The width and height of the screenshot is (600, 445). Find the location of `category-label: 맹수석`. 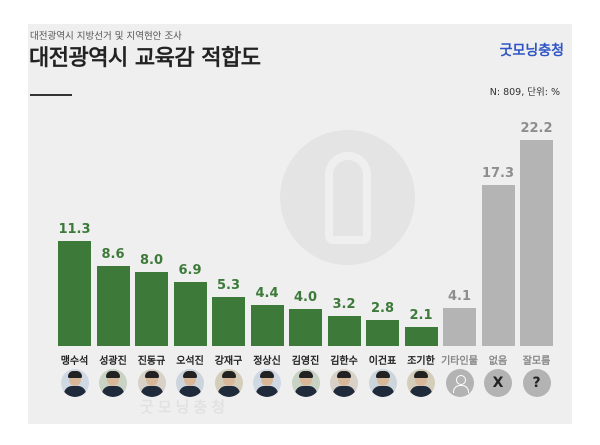

category-label: 맹수석 is located at coordinates (74, 361).